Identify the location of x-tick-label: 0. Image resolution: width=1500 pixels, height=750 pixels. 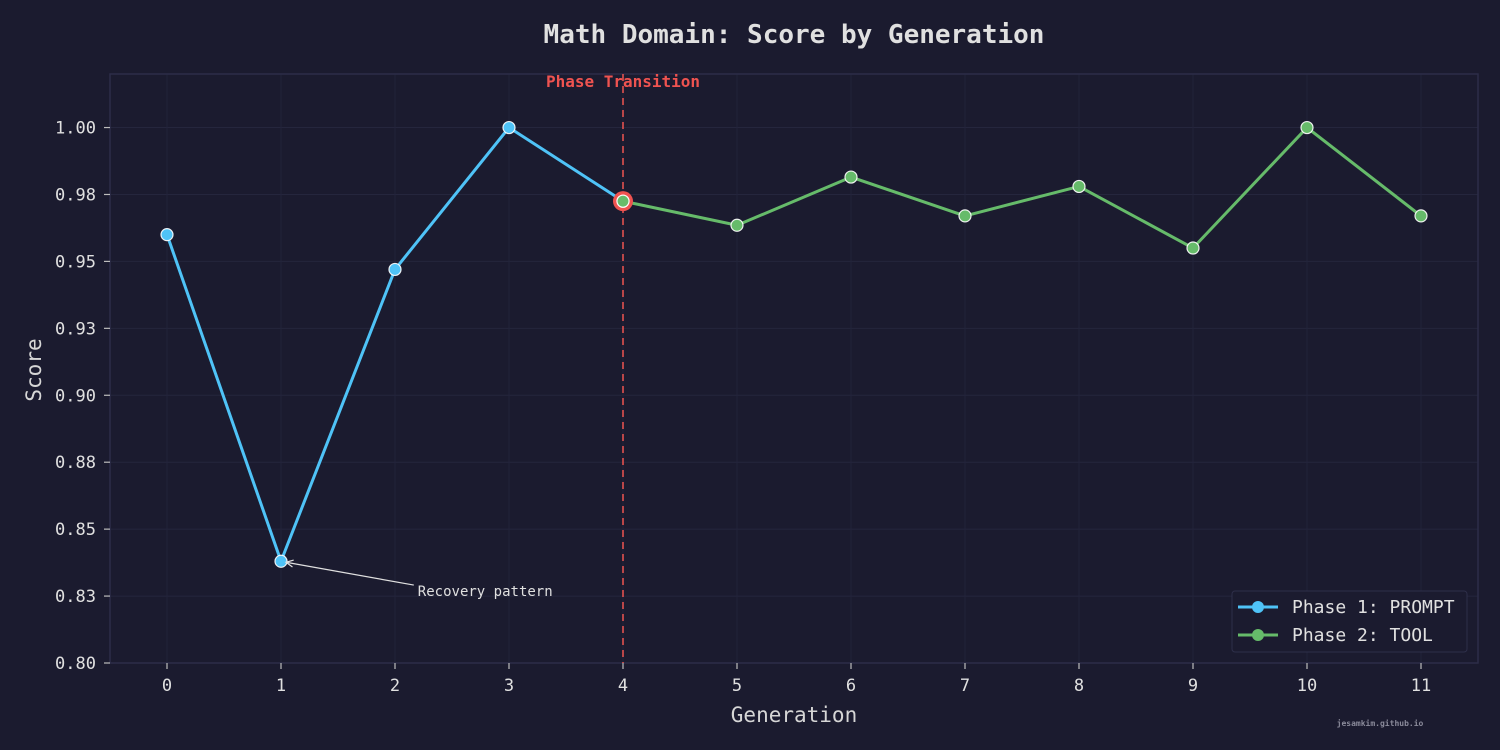
(167, 686).